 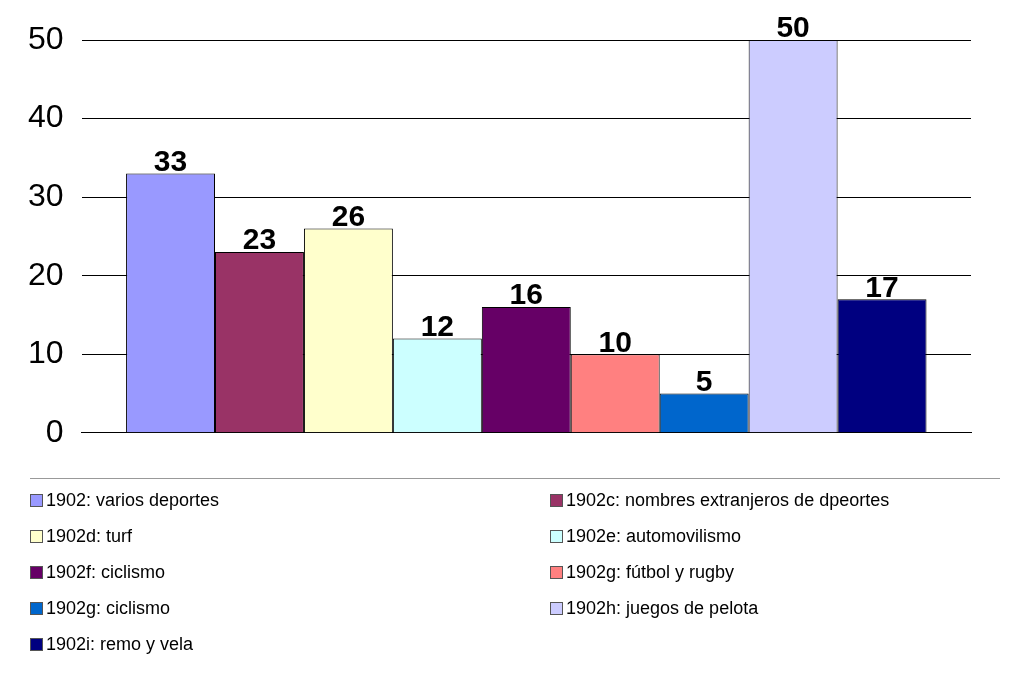 I want to click on y-tick-label: 40, so click(x=46, y=116).